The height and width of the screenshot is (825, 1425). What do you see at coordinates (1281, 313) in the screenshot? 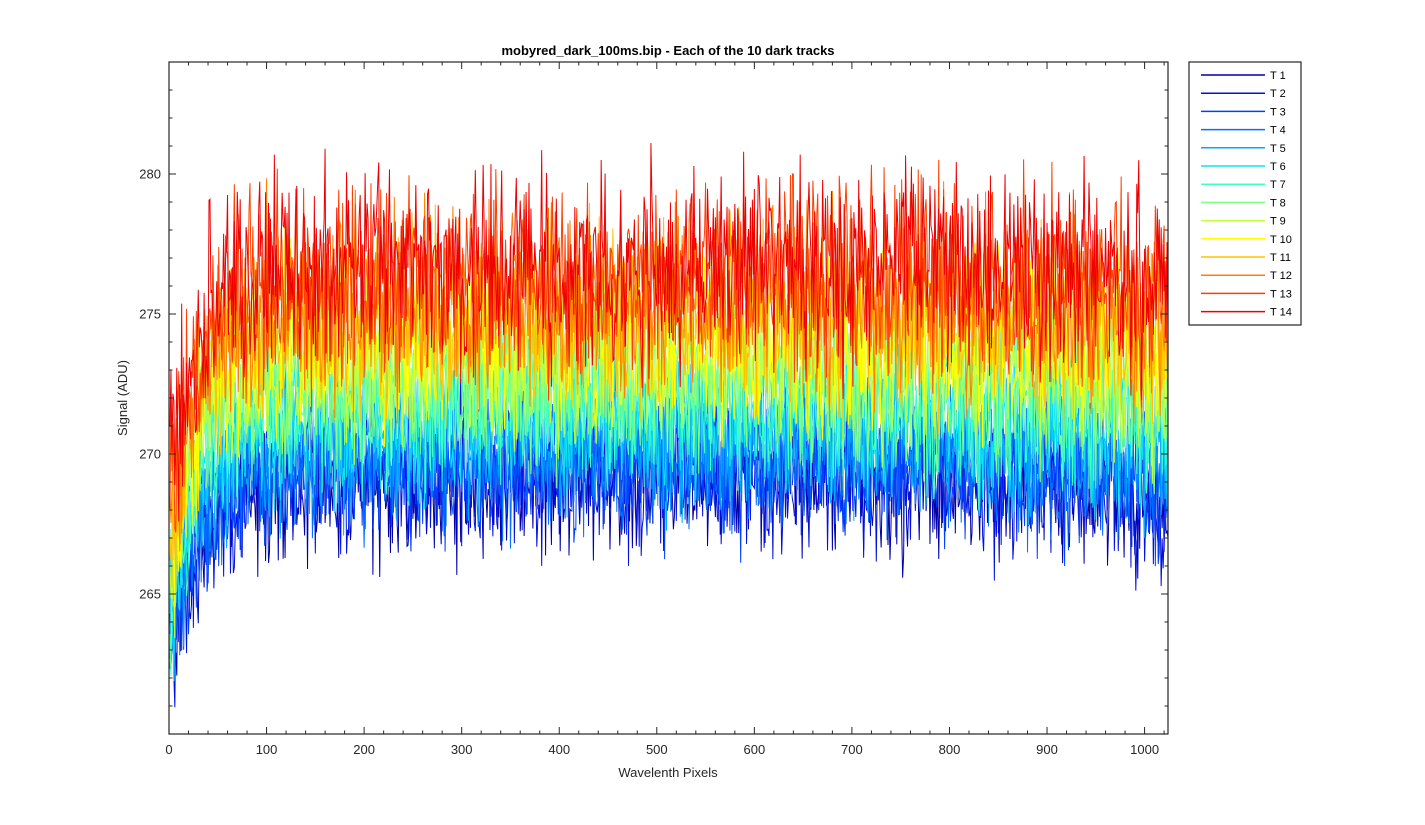
I see `legend-label-14: T 14` at bounding box center [1281, 313].